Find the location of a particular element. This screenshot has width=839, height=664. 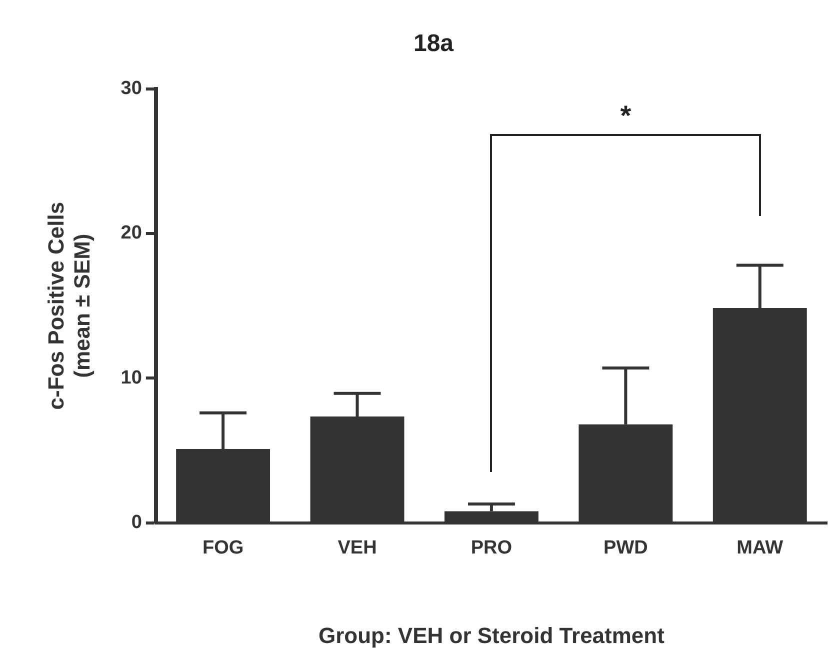

x-tick-label: VEH is located at coordinates (357, 547).